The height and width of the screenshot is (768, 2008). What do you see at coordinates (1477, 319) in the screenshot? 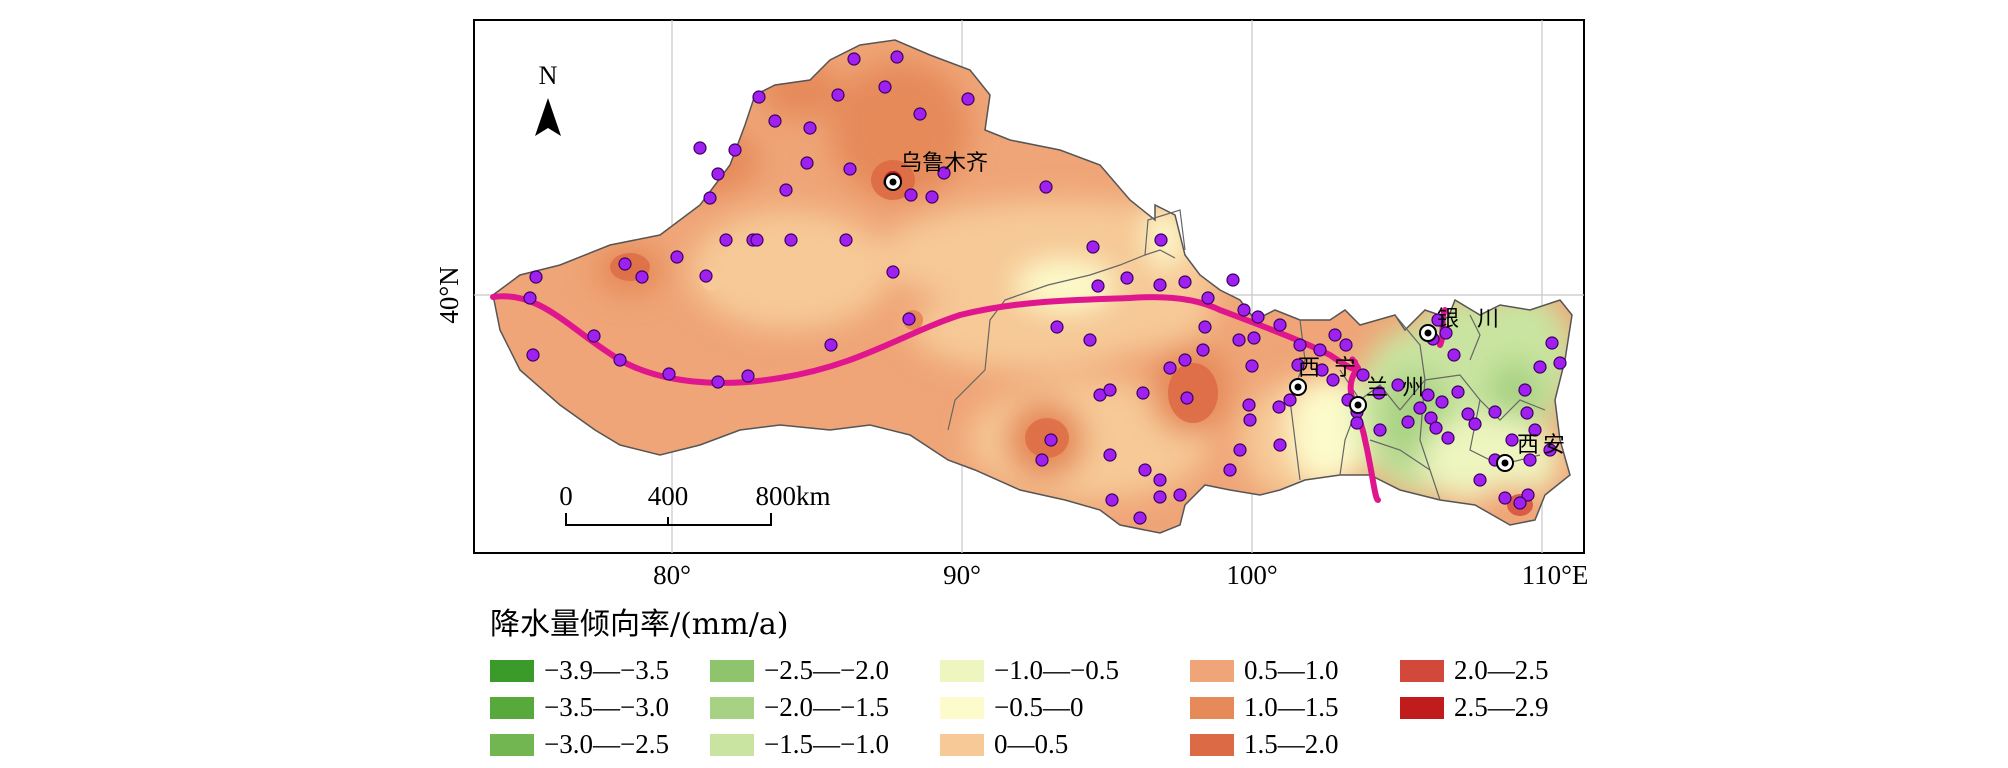
I see `city-label-yinchuan: 银川` at bounding box center [1477, 319].